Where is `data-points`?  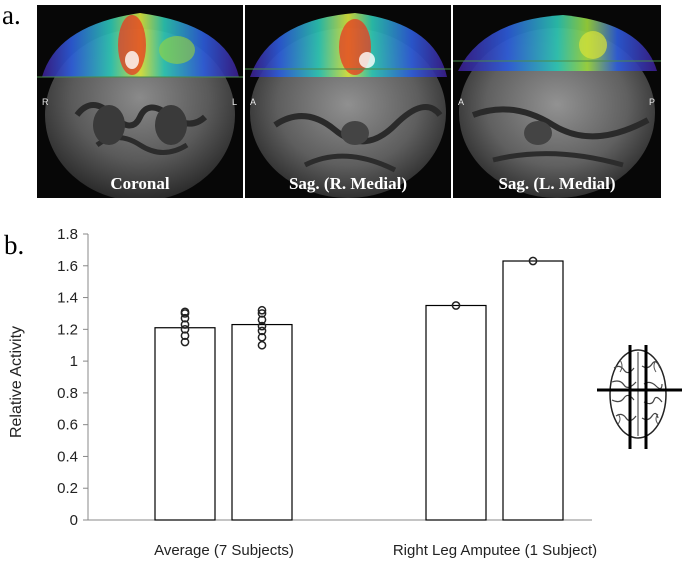
data-points is located at coordinates (359, 303).